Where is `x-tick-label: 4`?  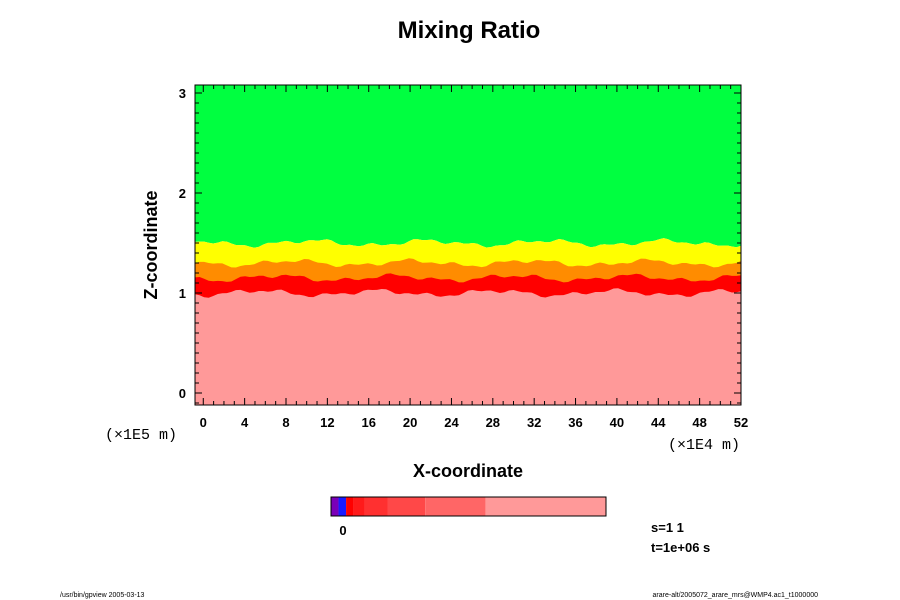 x-tick-label: 4 is located at coordinates (245, 422).